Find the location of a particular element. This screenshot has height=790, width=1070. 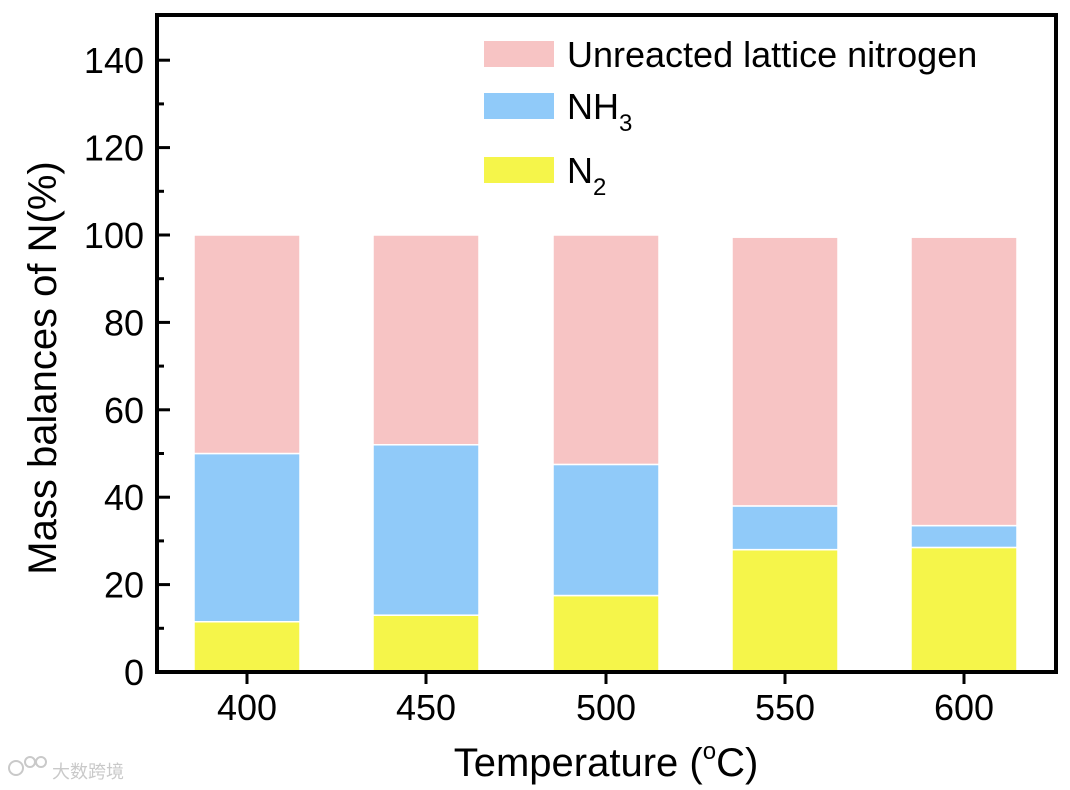

legend-swatch-nh3 is located at coordinates (519, 106).